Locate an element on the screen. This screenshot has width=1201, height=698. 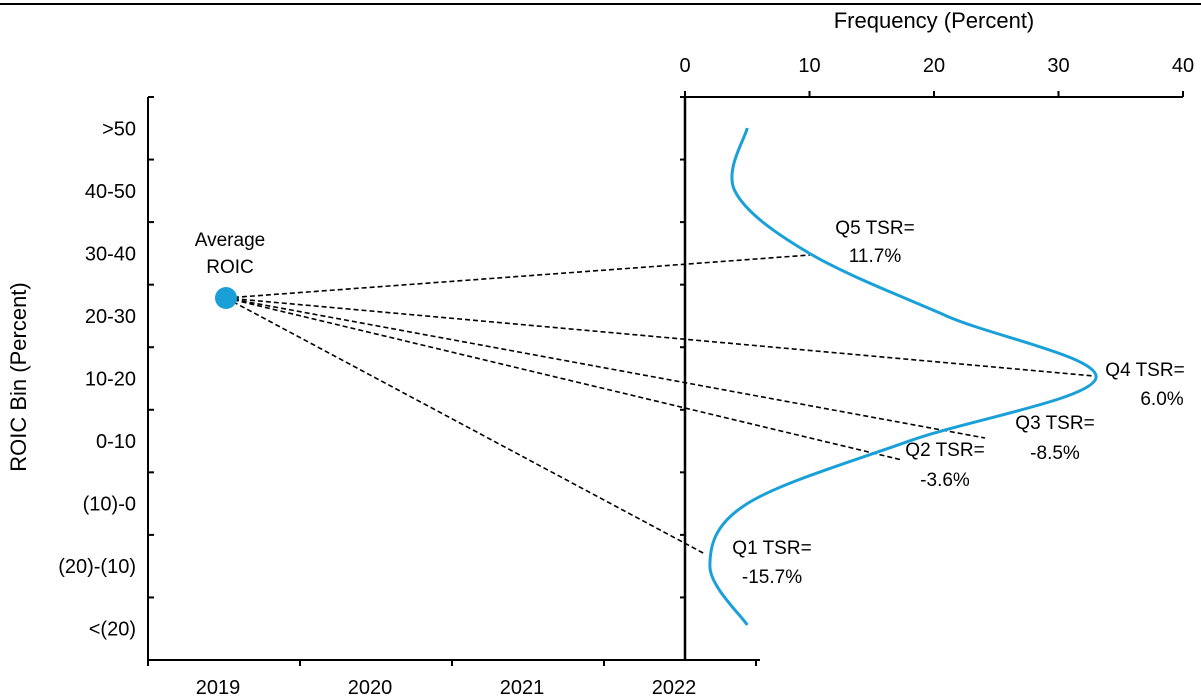
average-label-line1: Average is located at coordinates (230, 240).